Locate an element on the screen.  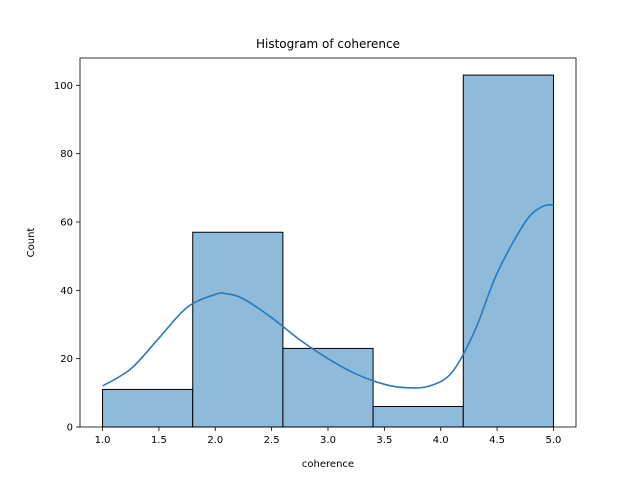
y-axis-label: Count is located at coordinates (31, 243).